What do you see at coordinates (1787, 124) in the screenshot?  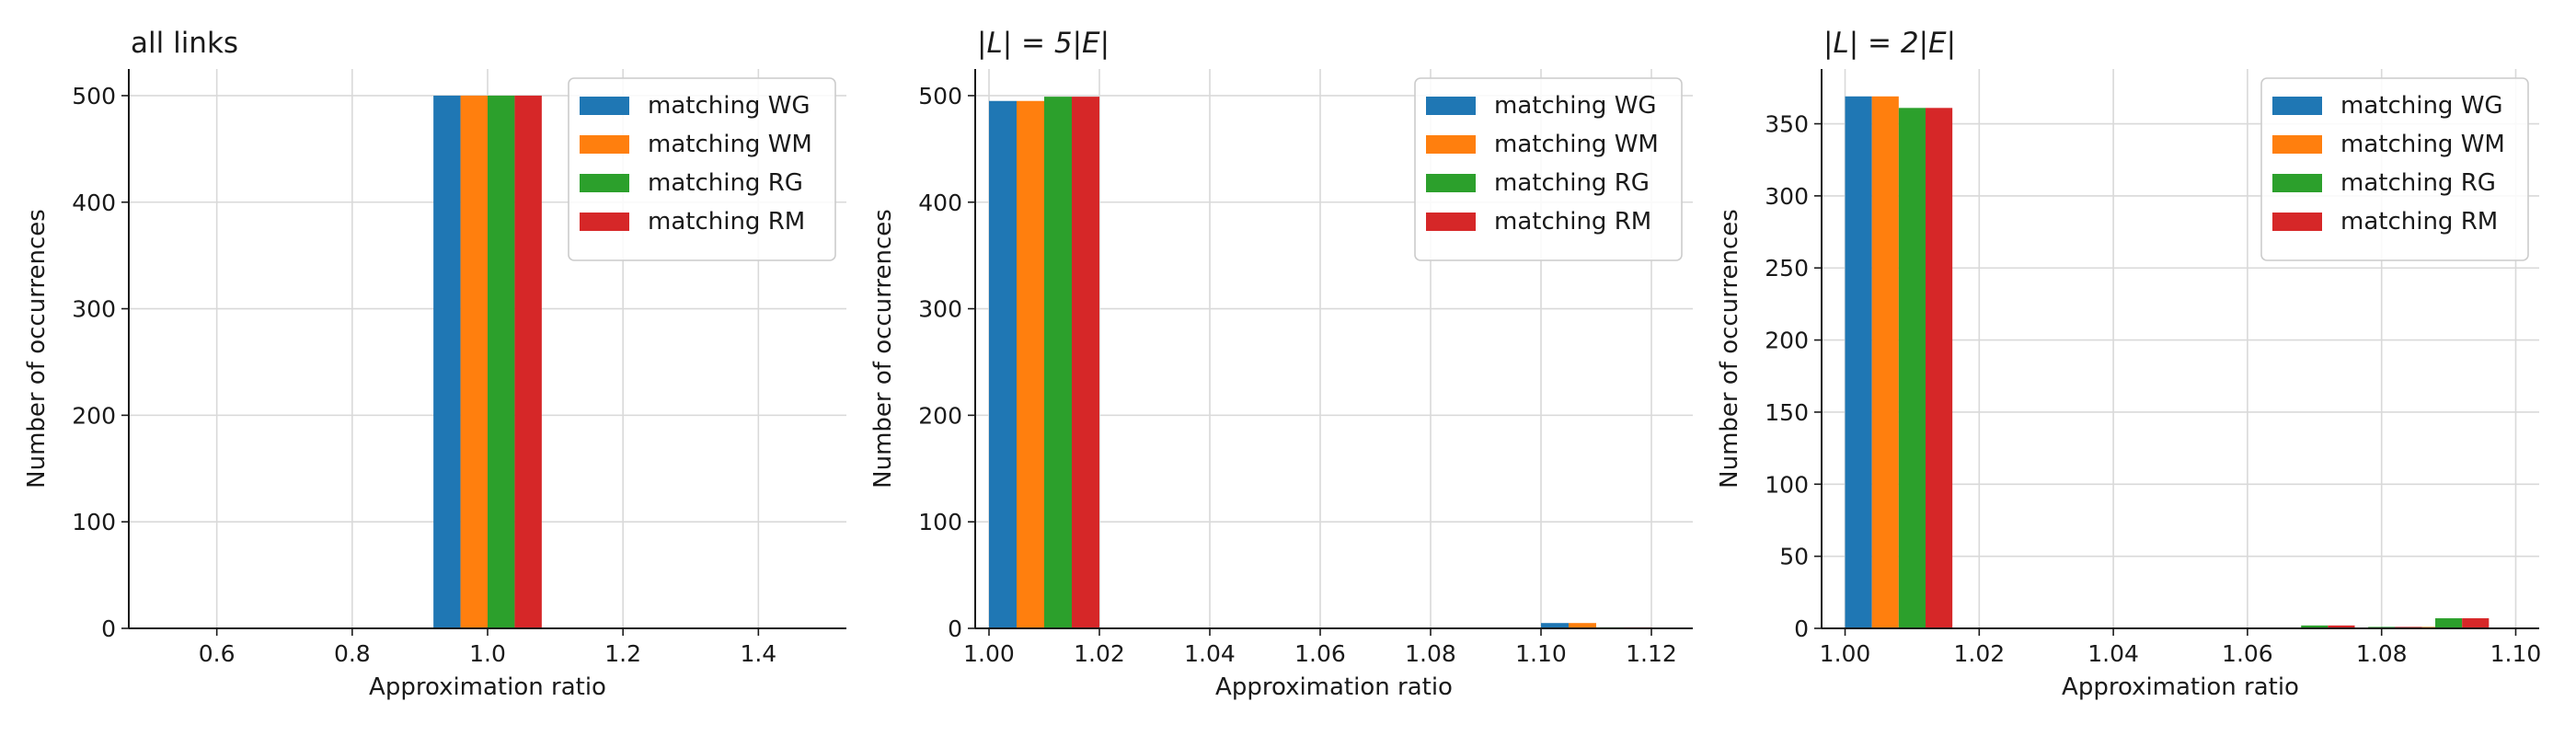 I see `y-tick-label: 350` at bounding box center [1787, 124].